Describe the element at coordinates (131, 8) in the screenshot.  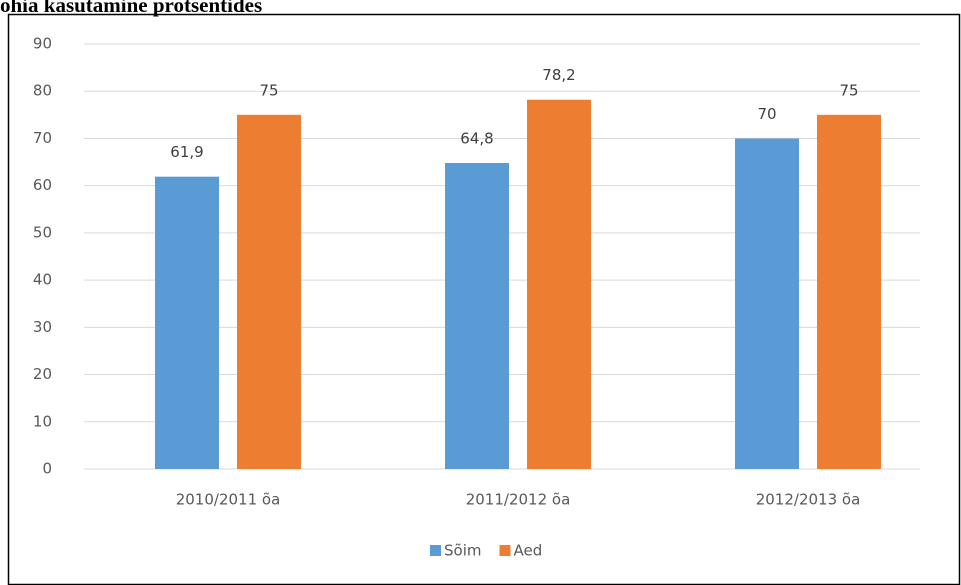
I see `chart-title: ohia kasutamine protsentides` at that location.